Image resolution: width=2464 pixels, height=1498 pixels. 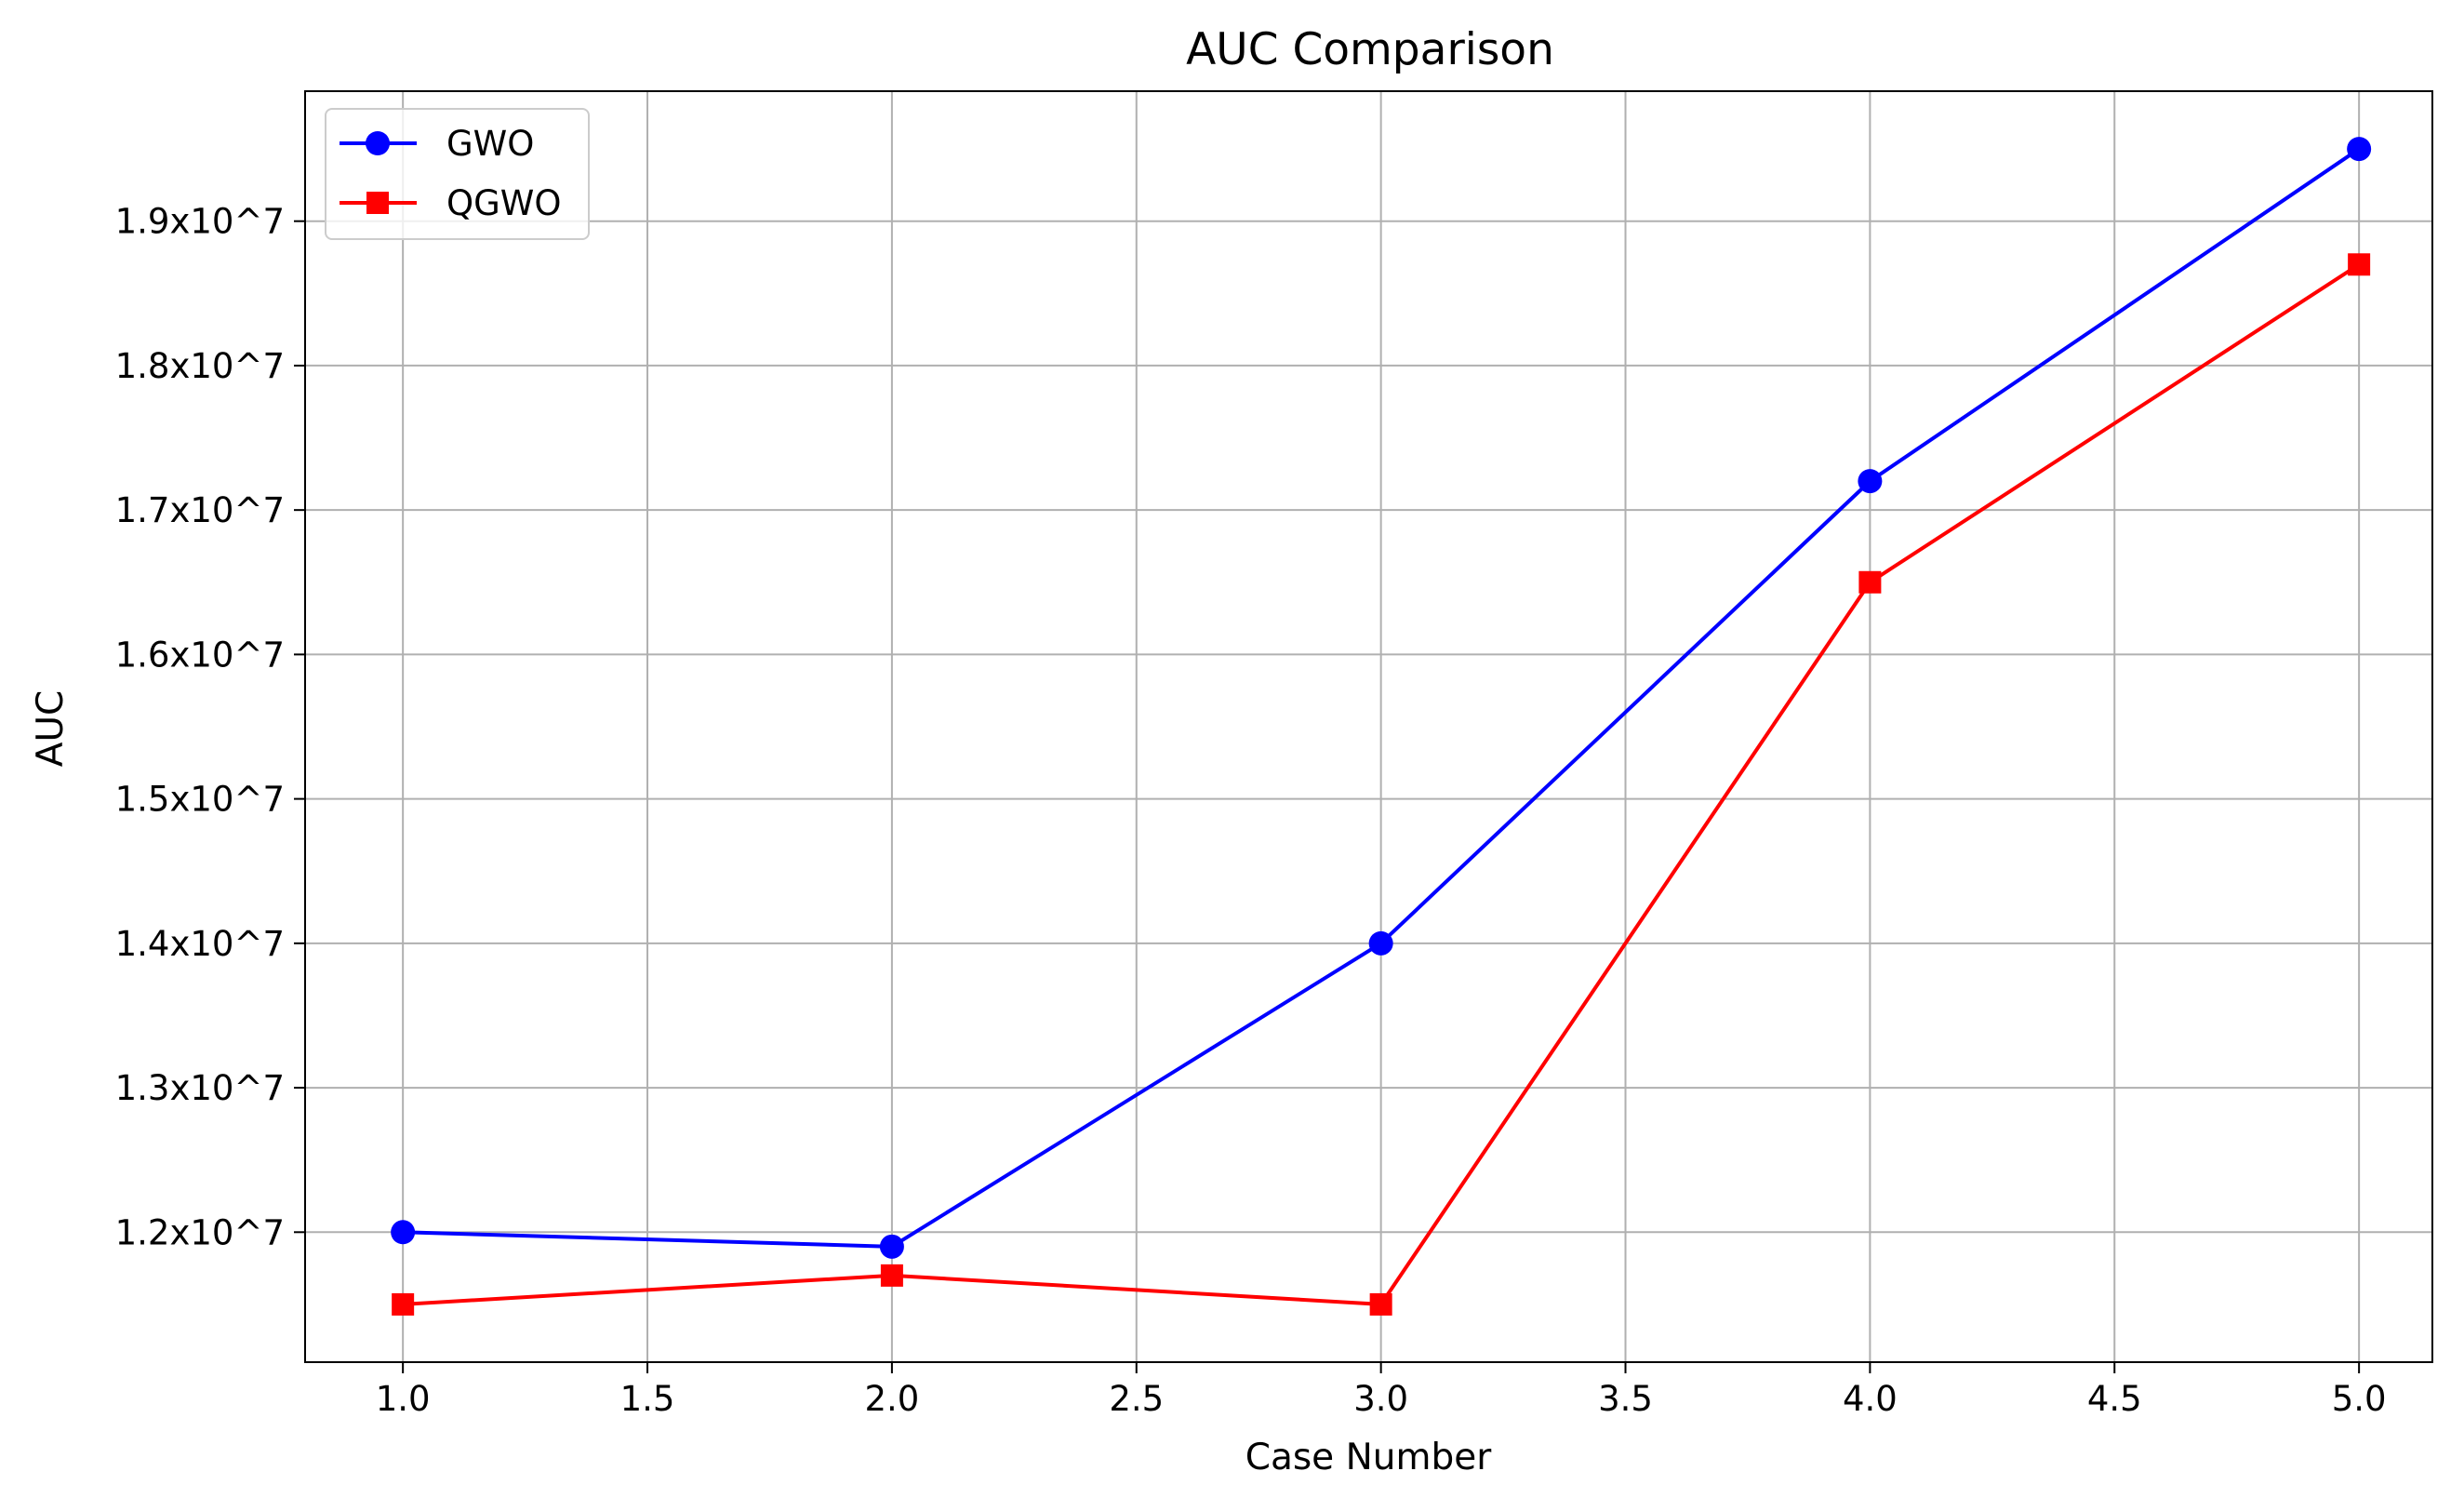 What do you see at coordinates (1136, 1399) in the screenshot?
I see `x-tick-label: 2.5` at bounding box center [1136, 1399].